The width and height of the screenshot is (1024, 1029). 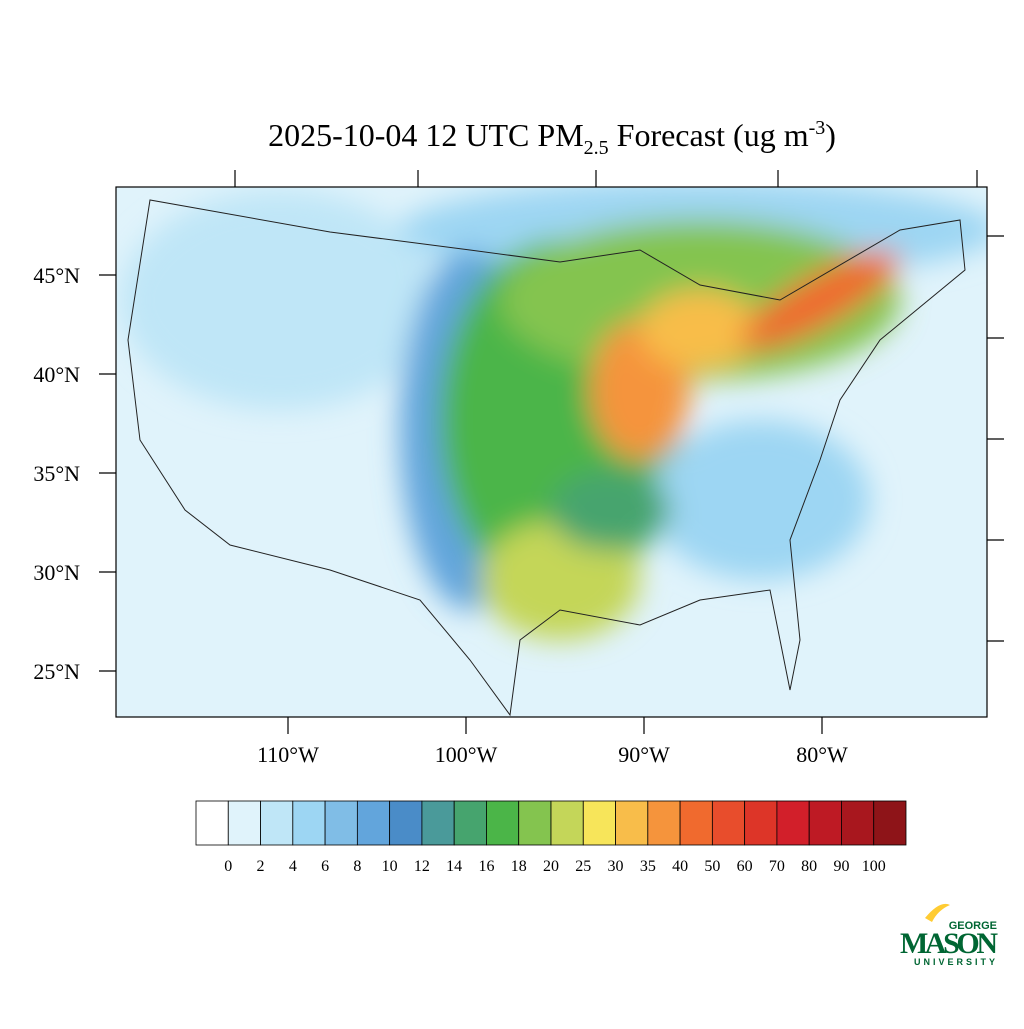 What do you see at coordinates (822, 754) in the screenshot?
I see `lon-label: 80°W` at bounding box center [822, 754].